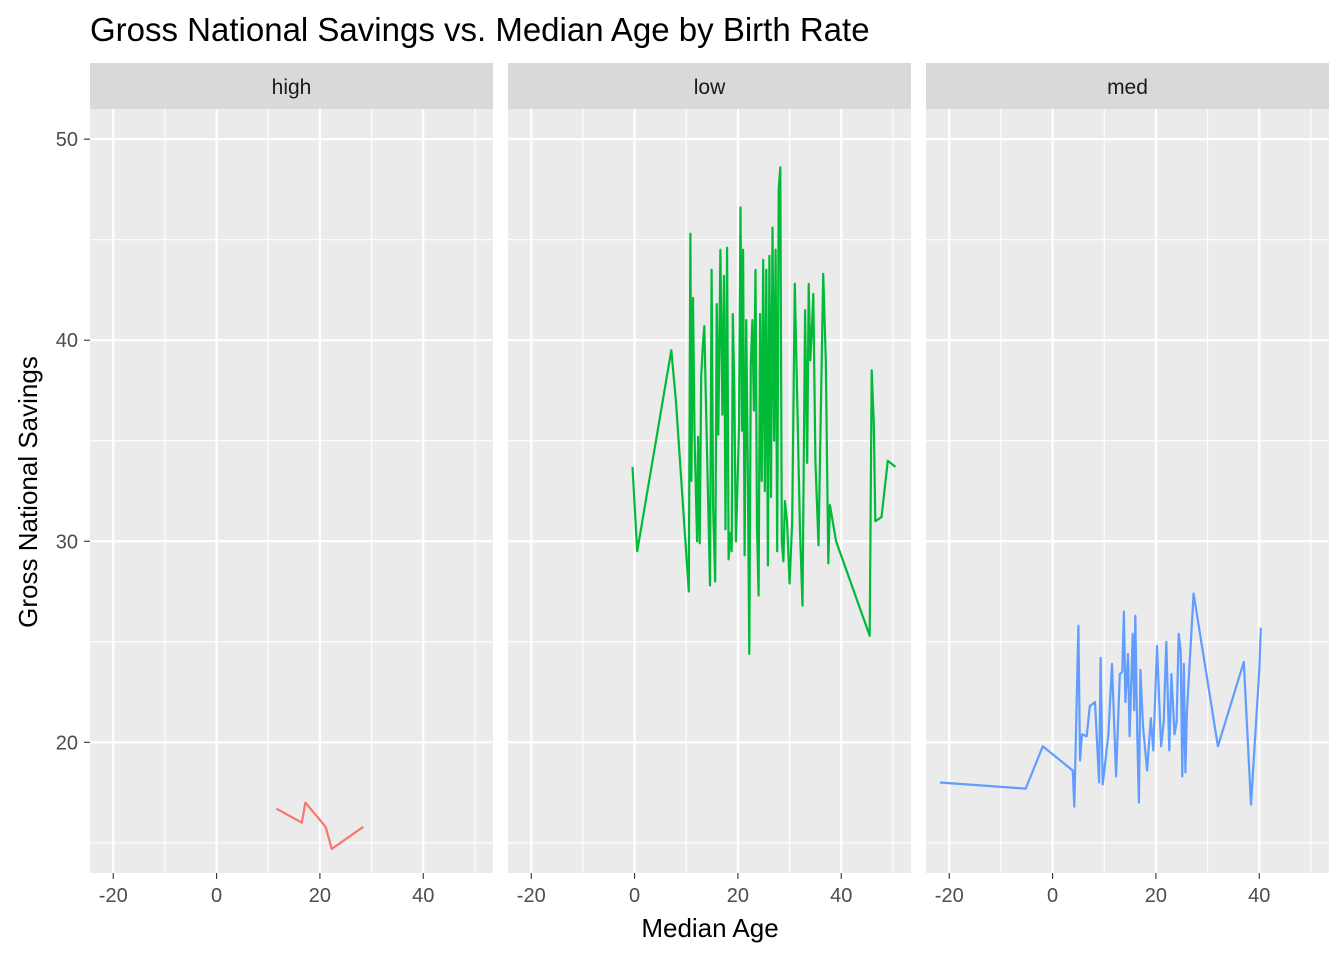 The image size is (1344, 960). Describe the element at coordinates (67, 140) in the screenshot. I see `y-tick-label: 50` at that location.